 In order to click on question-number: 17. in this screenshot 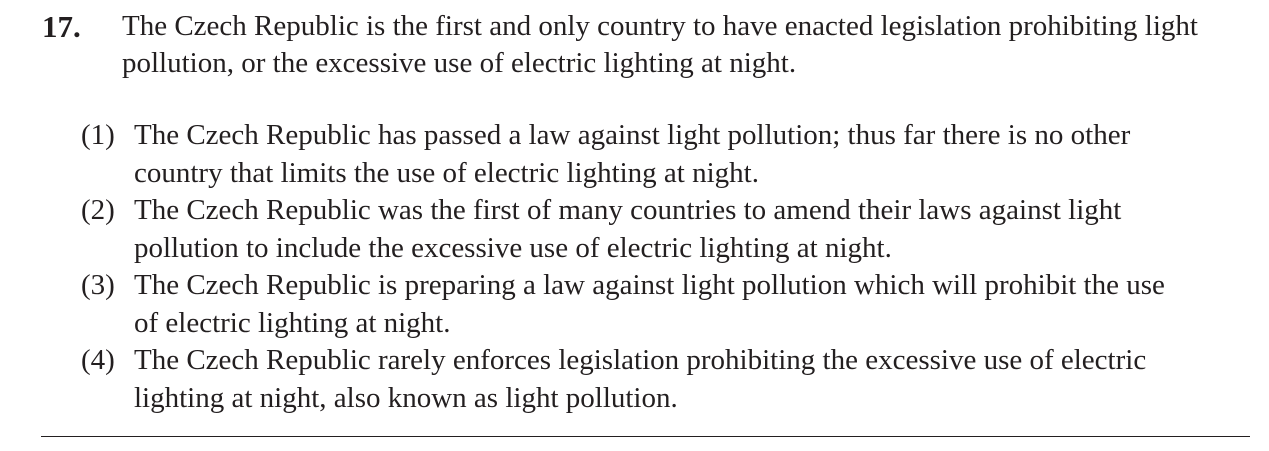, I will do `click(61, 26)`.